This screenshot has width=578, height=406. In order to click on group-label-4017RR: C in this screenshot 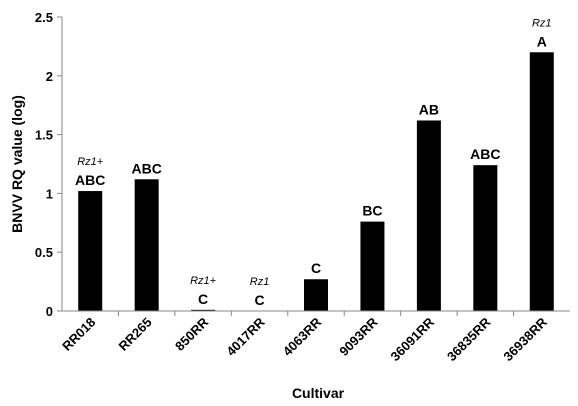, I will do `click(259, 300)`.